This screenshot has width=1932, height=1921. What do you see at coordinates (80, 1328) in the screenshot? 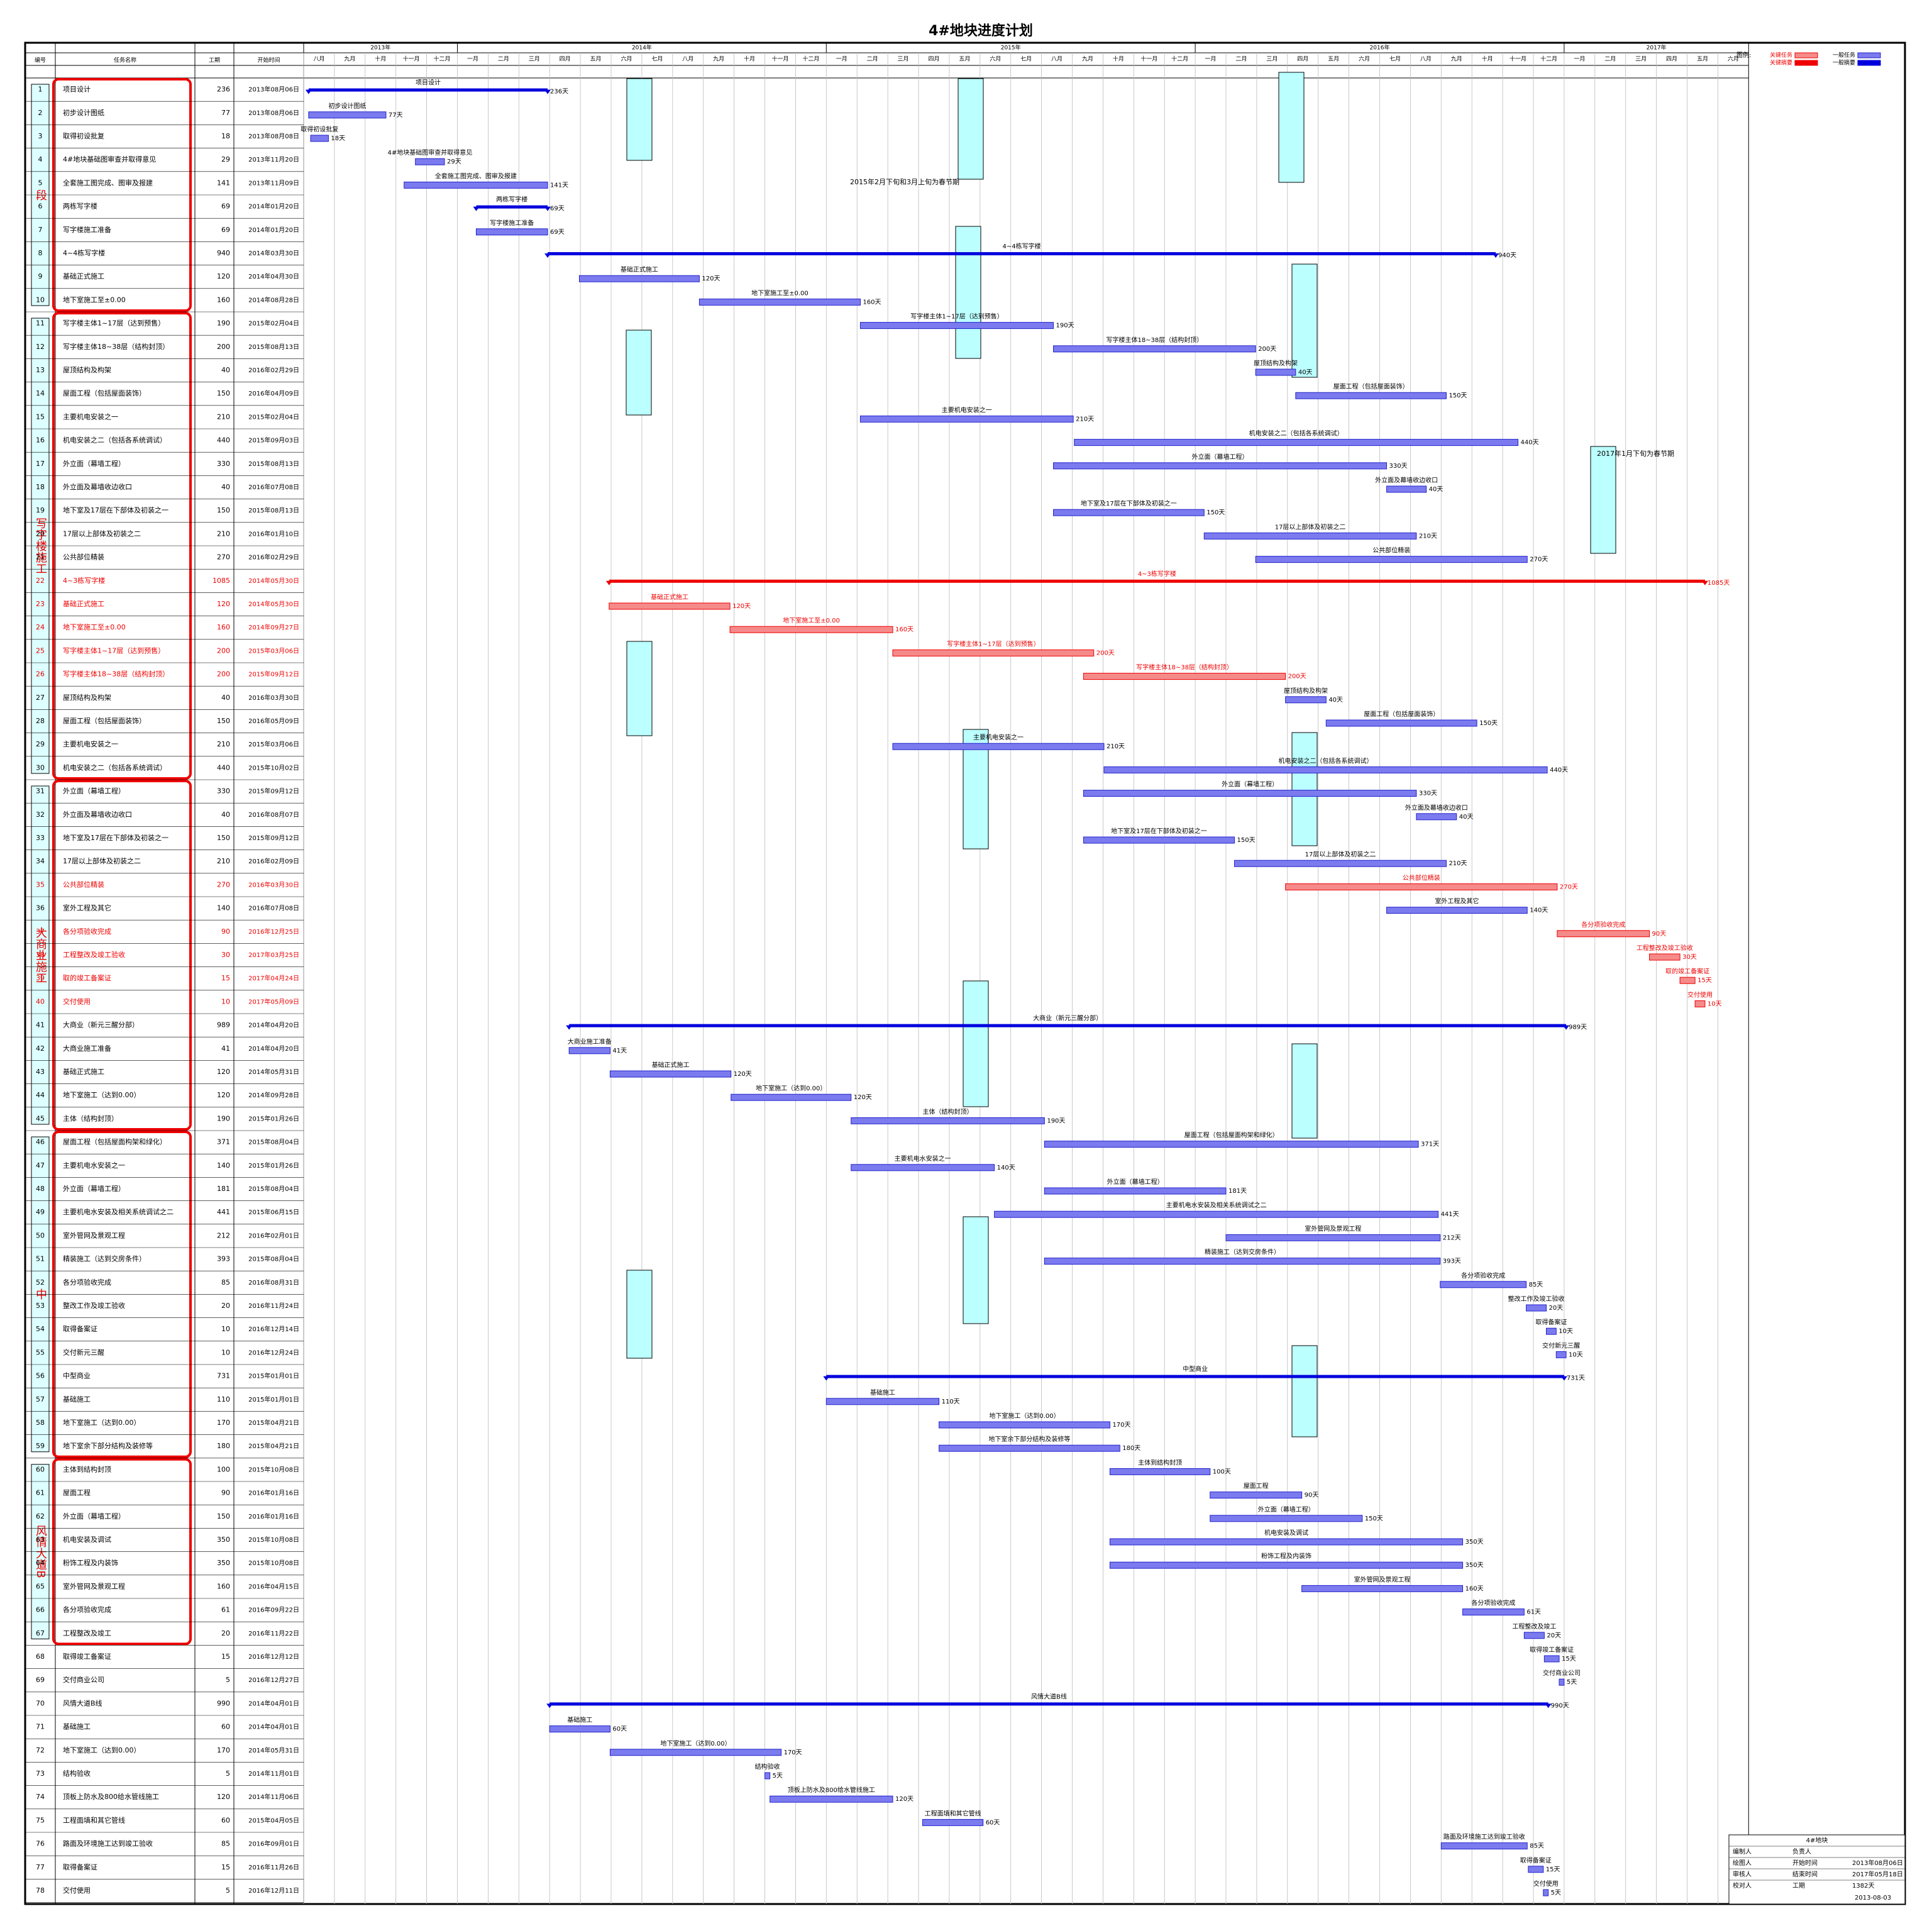
I see `task-name: 取得备案证` at bounding box center [80, 1328].